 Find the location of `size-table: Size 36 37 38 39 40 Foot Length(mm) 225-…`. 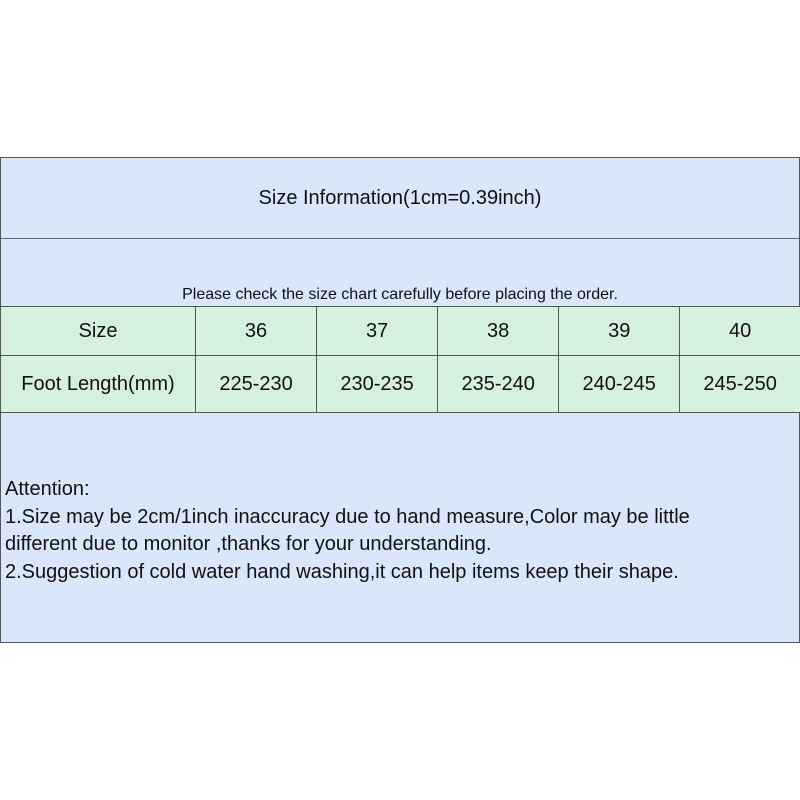

size-table: Size 36 37 38 39 40 Foot Length(mm) 225-… is located at coordinates (400, 359).